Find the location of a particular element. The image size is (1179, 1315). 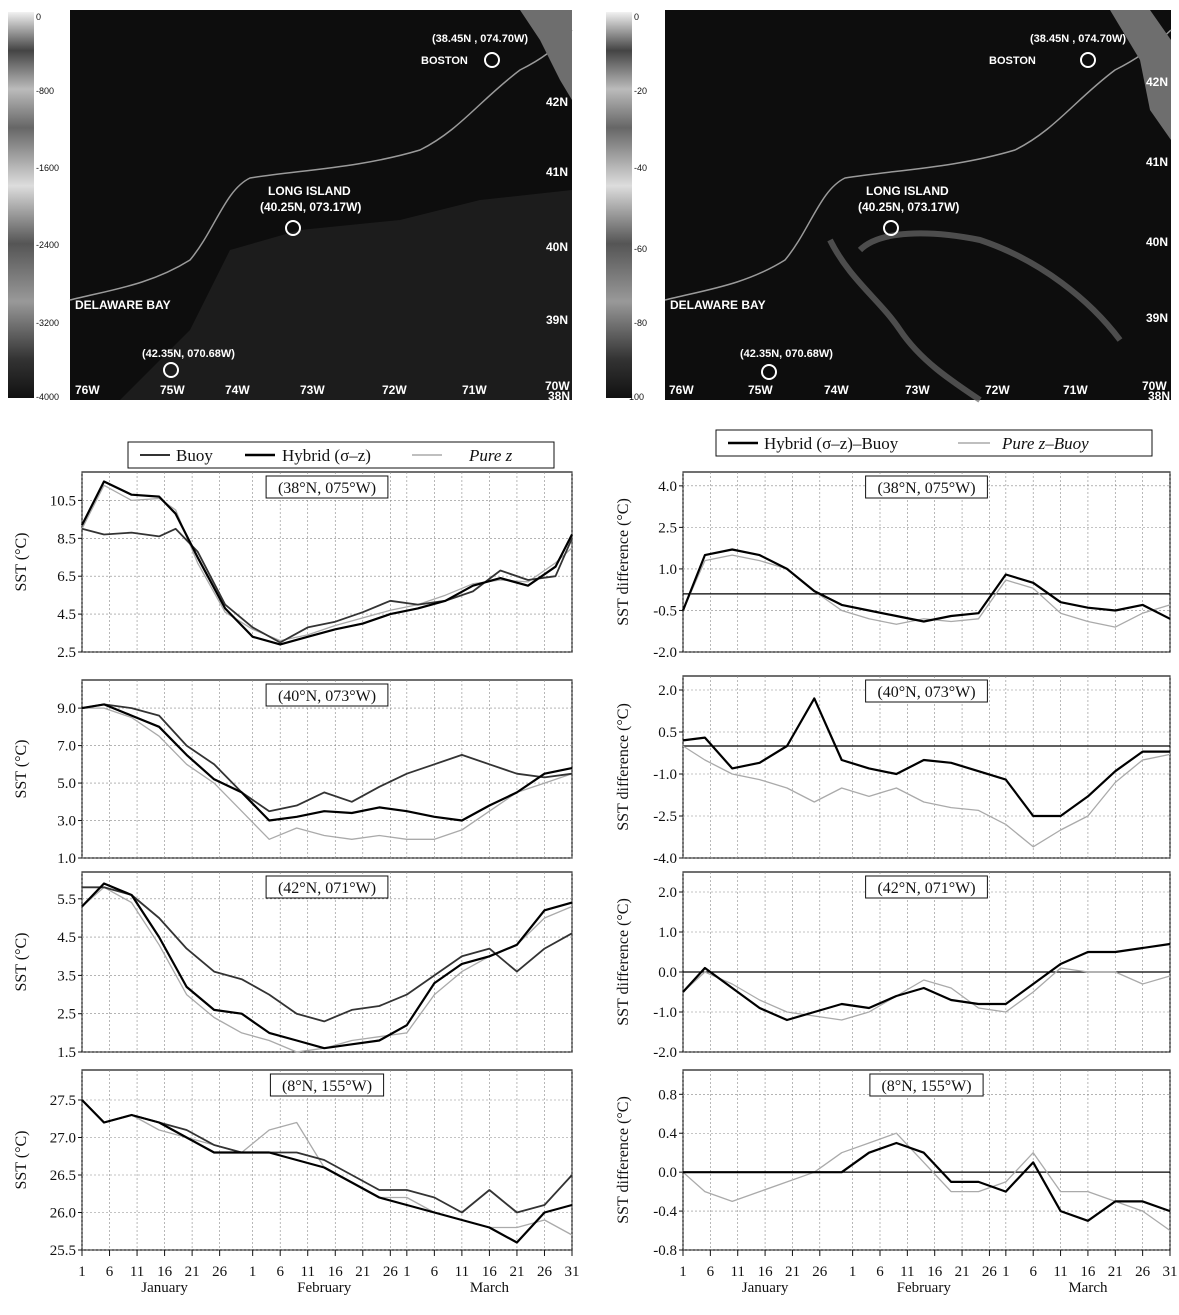

y-tick-label: 27.5 is located at coordinates (63, 1101).